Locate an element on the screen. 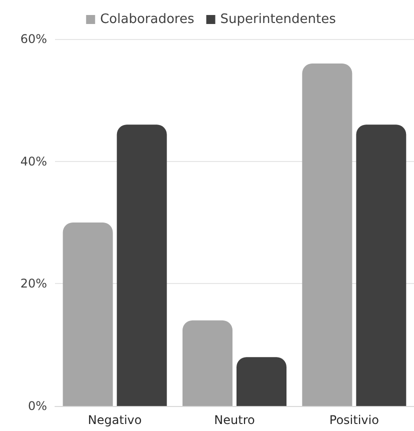  y-tick-label: 60% is located at coordinates (33, 39).